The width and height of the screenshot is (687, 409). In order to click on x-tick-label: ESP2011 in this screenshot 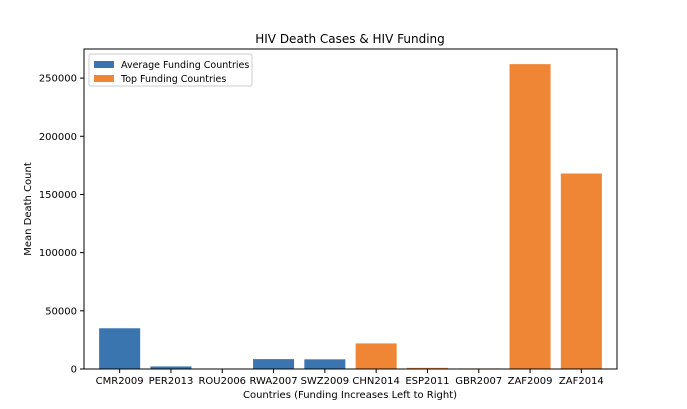, I will do `click(427, 381)`.